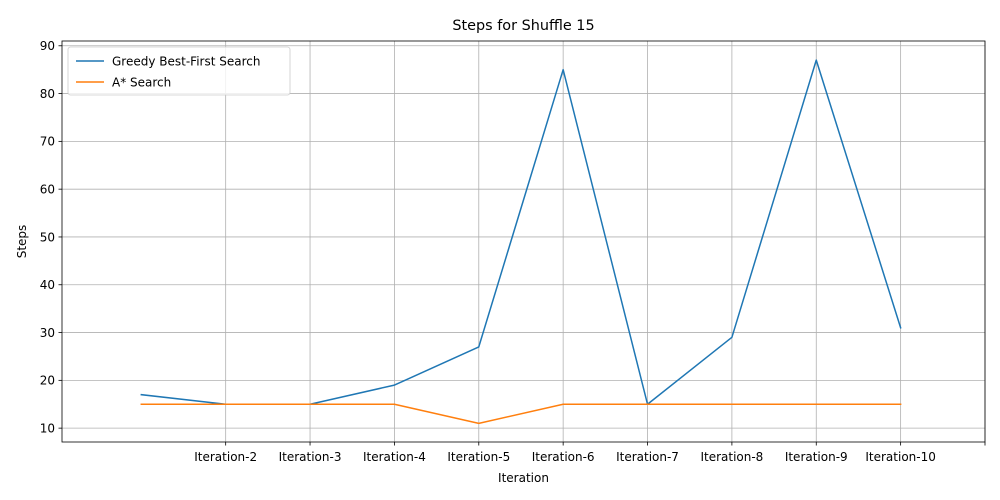 The width and height of the screenshot is (1000, 500). I want to click on x-tick-label: Iteration-9, so click(816, 457).